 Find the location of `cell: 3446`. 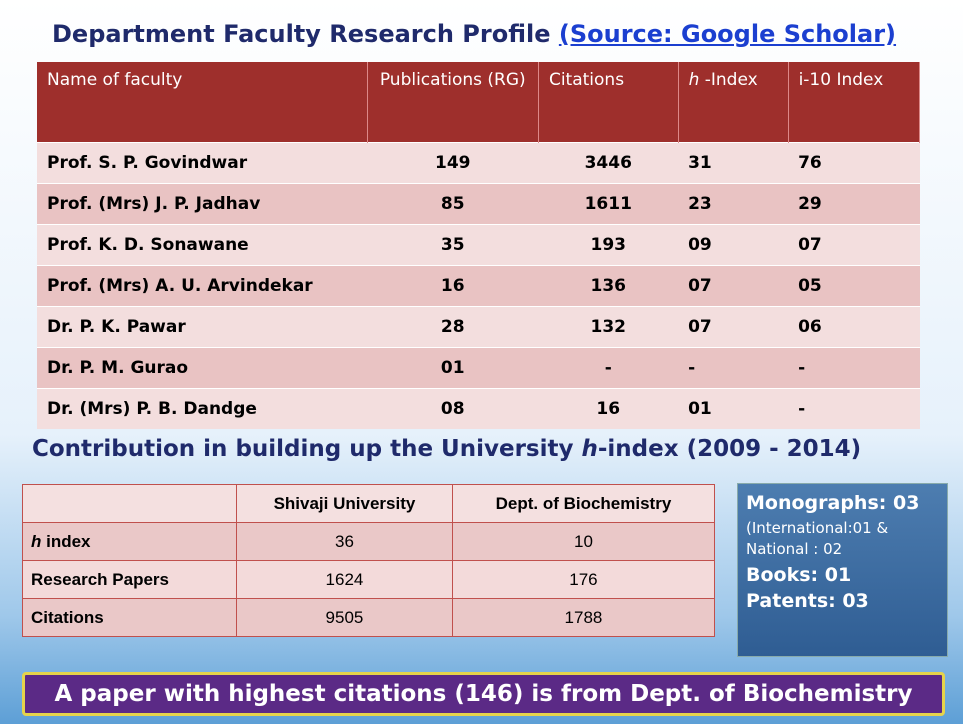

cell: 3446 is located at coordinates (608, 163).